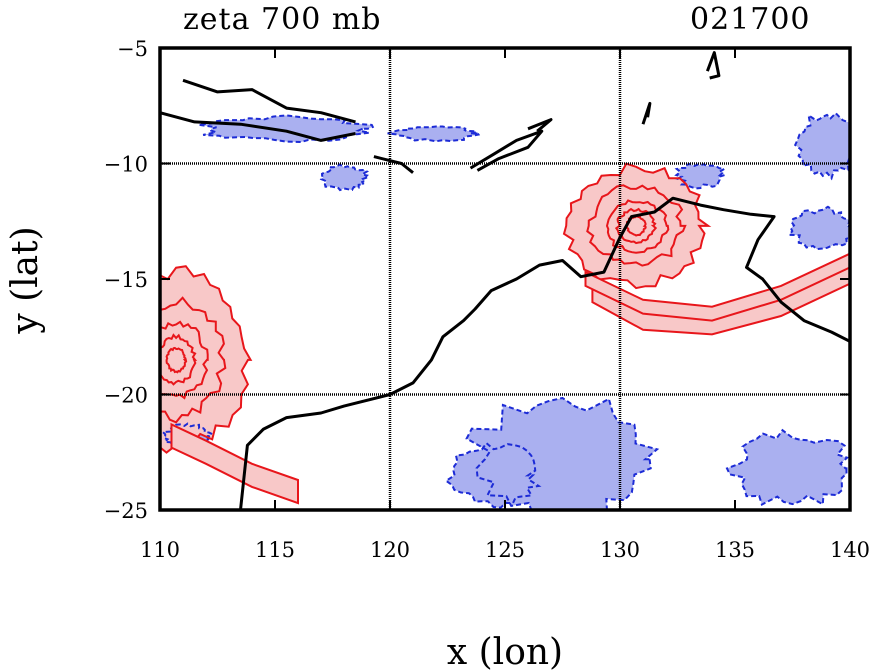 The height and width of the screenshot is (672, 880). I want to click on chart-title: zeta 700 mb, so click(282, 19).